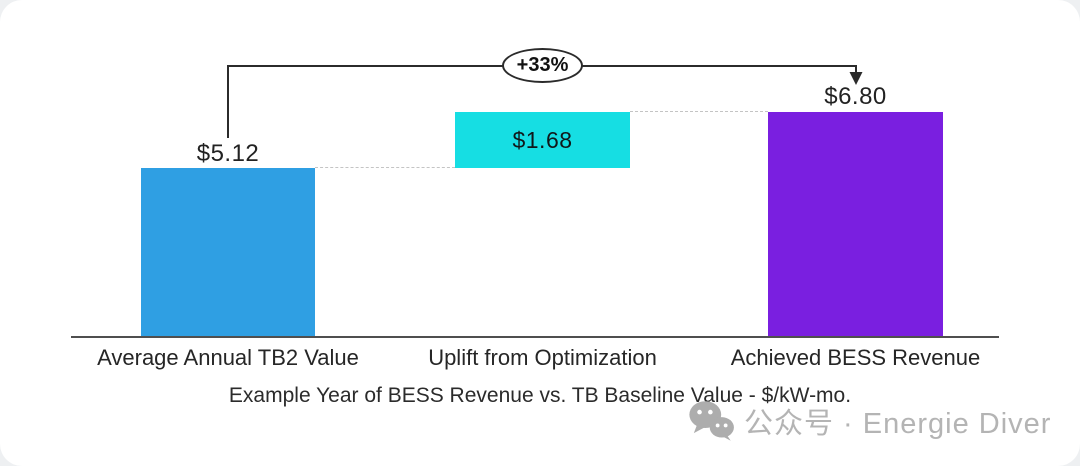 Image resolution: width=1080 pixels, height=466 pixels. I want to click on bar-average-annual-tb2-value, so click(228, 253).